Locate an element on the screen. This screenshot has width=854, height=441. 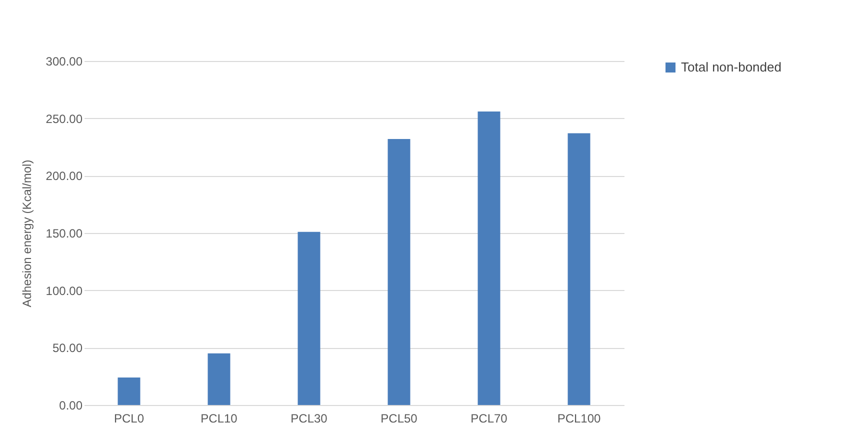
y-tick-label: 100.00 is located at coordinates (64, 291).